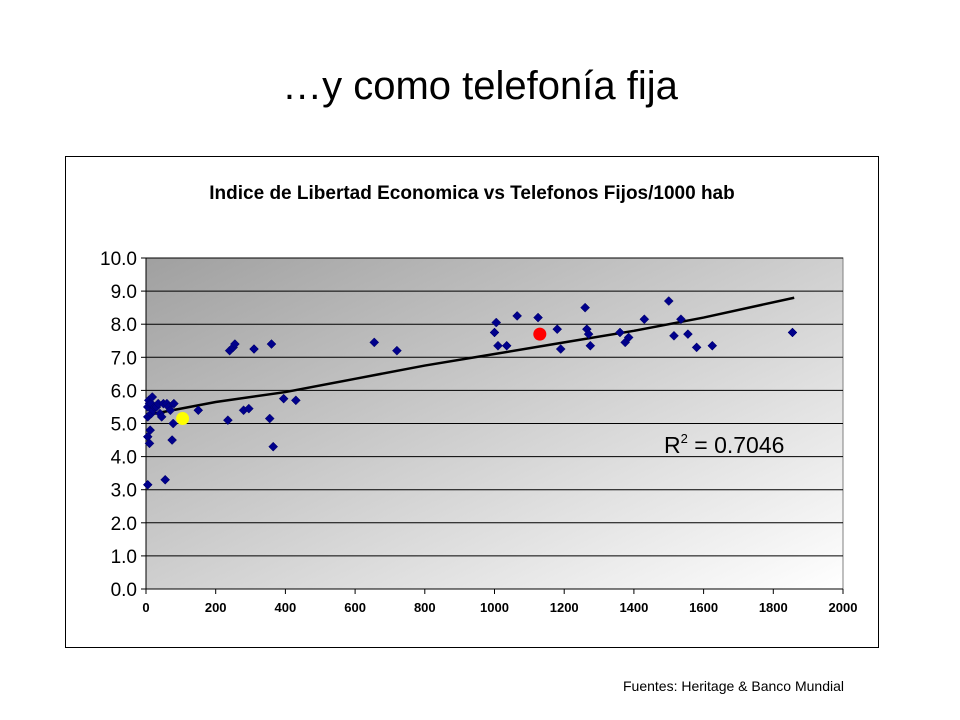 The image size is (960, 720). I want to click on y-tick-label: 10.0, so click(118, 259).